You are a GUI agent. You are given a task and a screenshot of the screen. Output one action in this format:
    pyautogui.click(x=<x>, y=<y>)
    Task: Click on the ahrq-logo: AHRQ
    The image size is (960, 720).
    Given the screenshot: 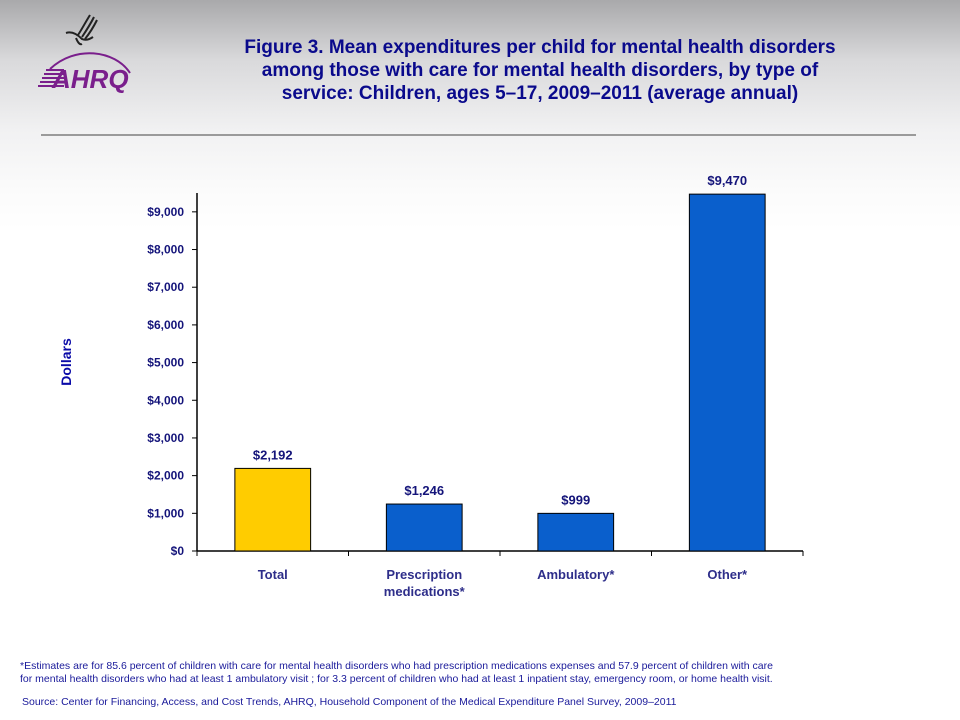 What is the action you would take?
    pyautogui.click(x=90, y=52)
    